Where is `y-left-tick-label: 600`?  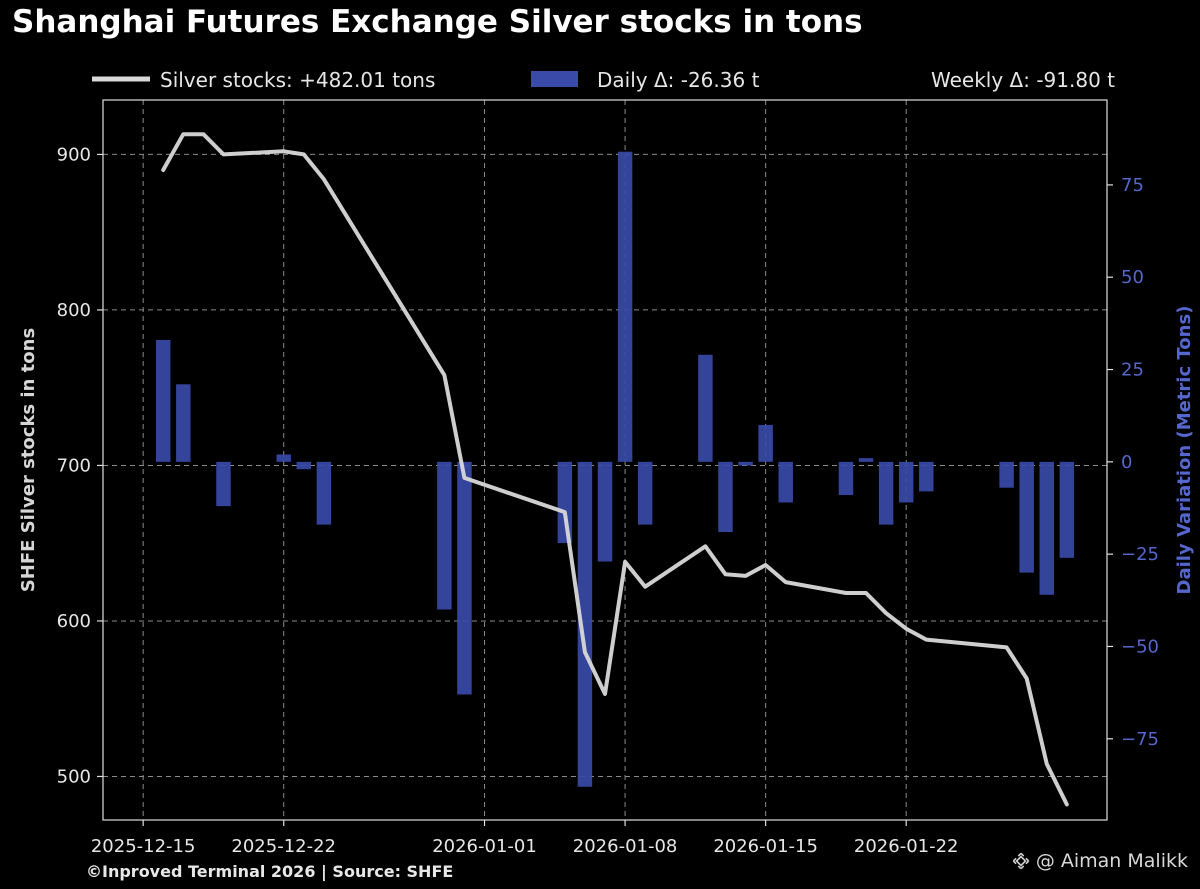 y-left-tick-label: 600 is located at coordinates (74, 621).